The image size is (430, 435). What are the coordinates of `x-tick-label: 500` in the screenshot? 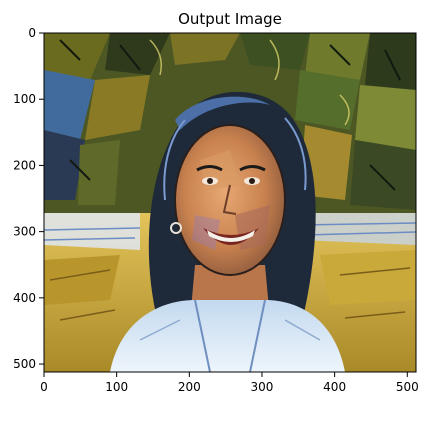 It's located at (407, 387).